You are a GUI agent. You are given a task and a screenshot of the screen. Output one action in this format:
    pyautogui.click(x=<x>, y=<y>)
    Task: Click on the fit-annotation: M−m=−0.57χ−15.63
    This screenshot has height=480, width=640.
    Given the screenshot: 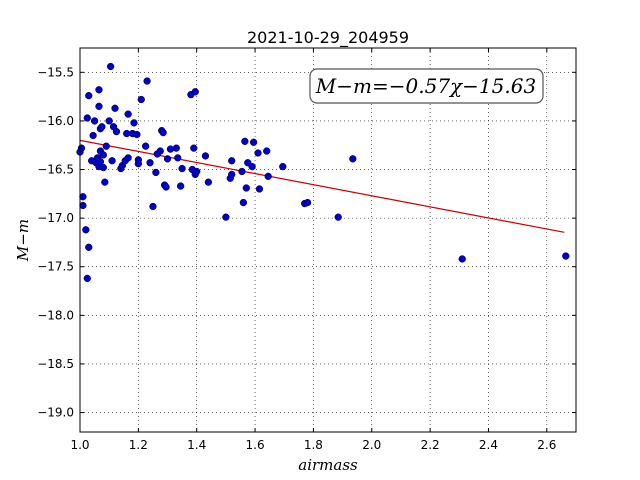 What is the action you would take?
    pyautogui.click(x=426, y=86)
    